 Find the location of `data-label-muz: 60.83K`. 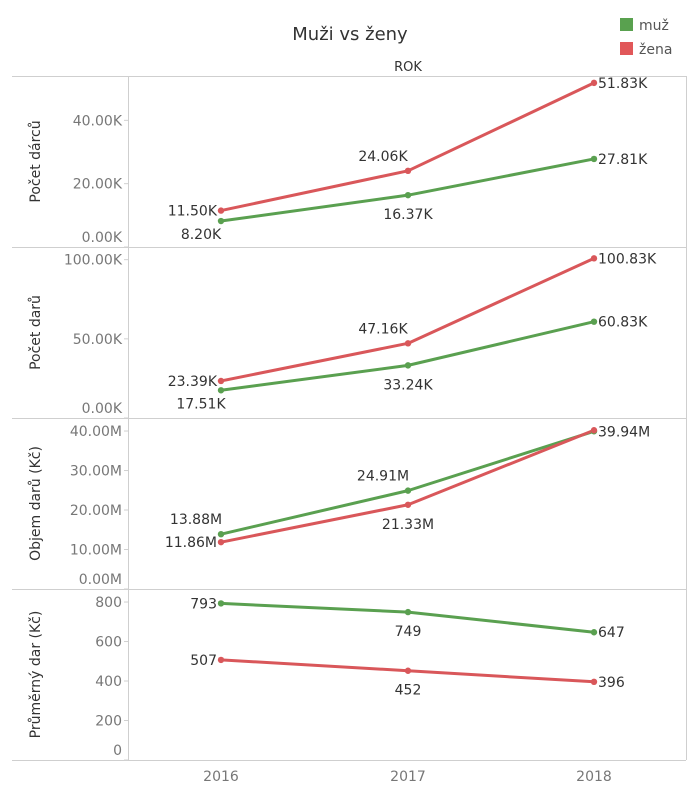

data-label-muz: 60.83K is located at coordinates (623, 323).